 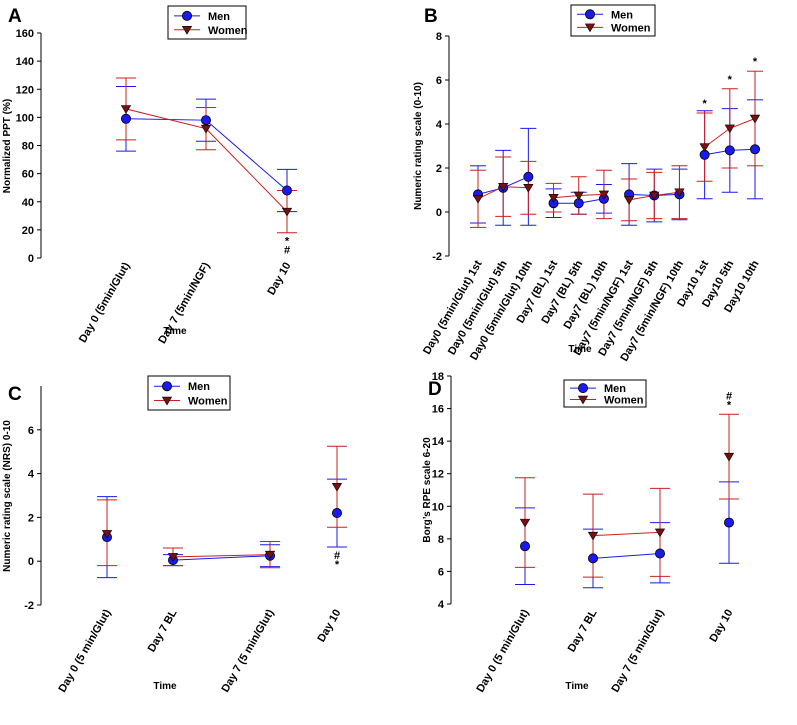 I want to click on y-tick-label: 60, so click(x=28, y=175).